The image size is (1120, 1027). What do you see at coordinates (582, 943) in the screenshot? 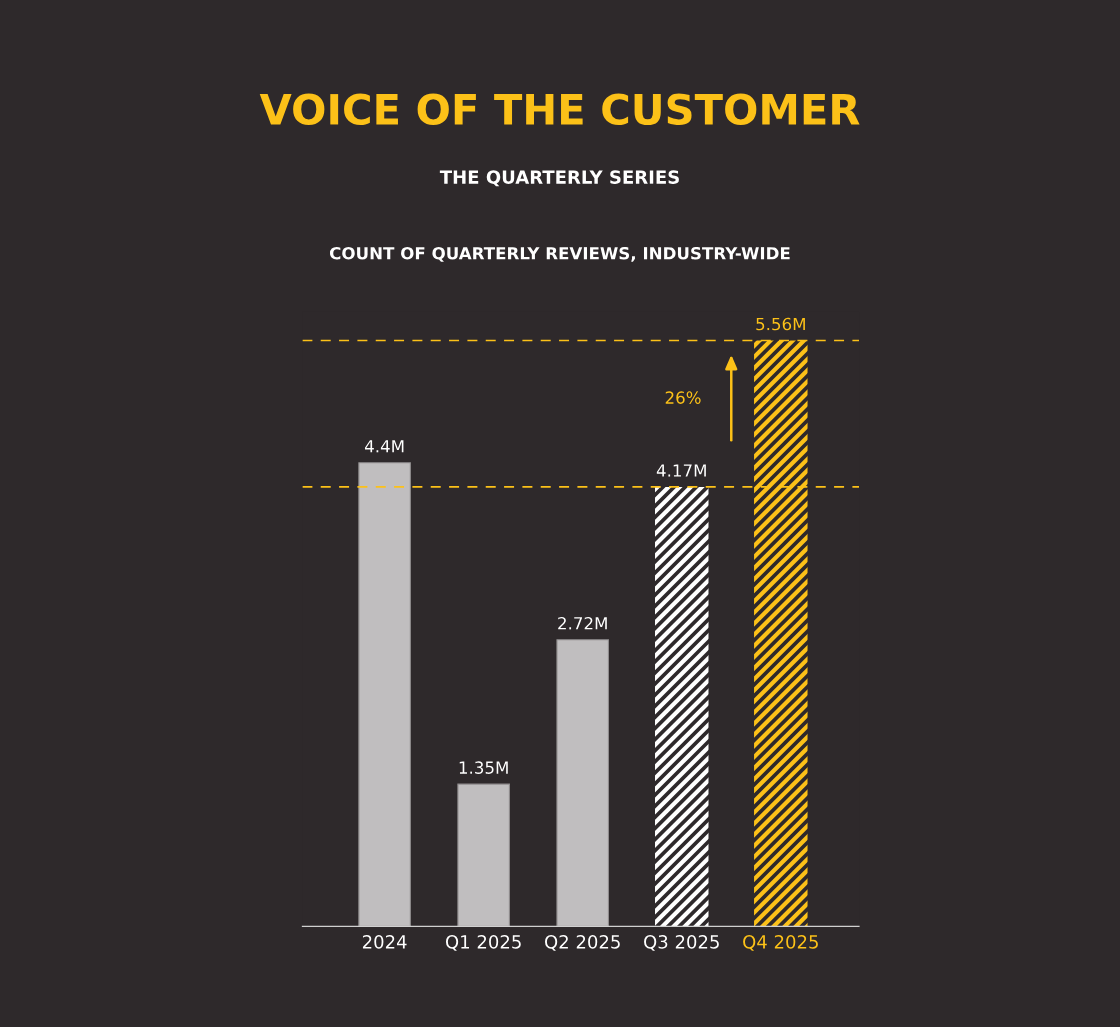
I see `x-tick-label: Q2 2025` at bounding box center [582, 943].